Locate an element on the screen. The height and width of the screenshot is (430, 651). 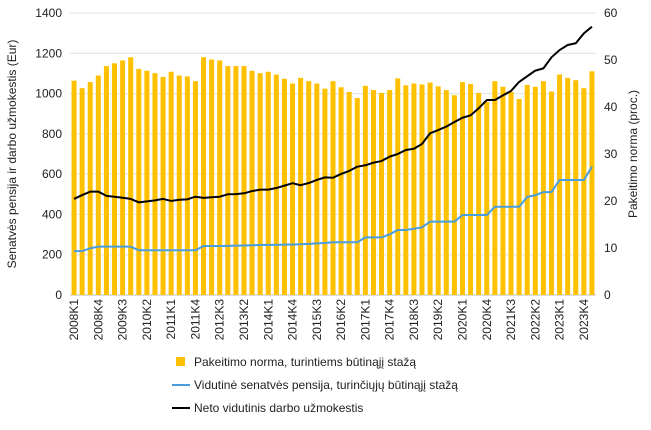
y2-tick-label: 60 is located at coordinates (611, 13).